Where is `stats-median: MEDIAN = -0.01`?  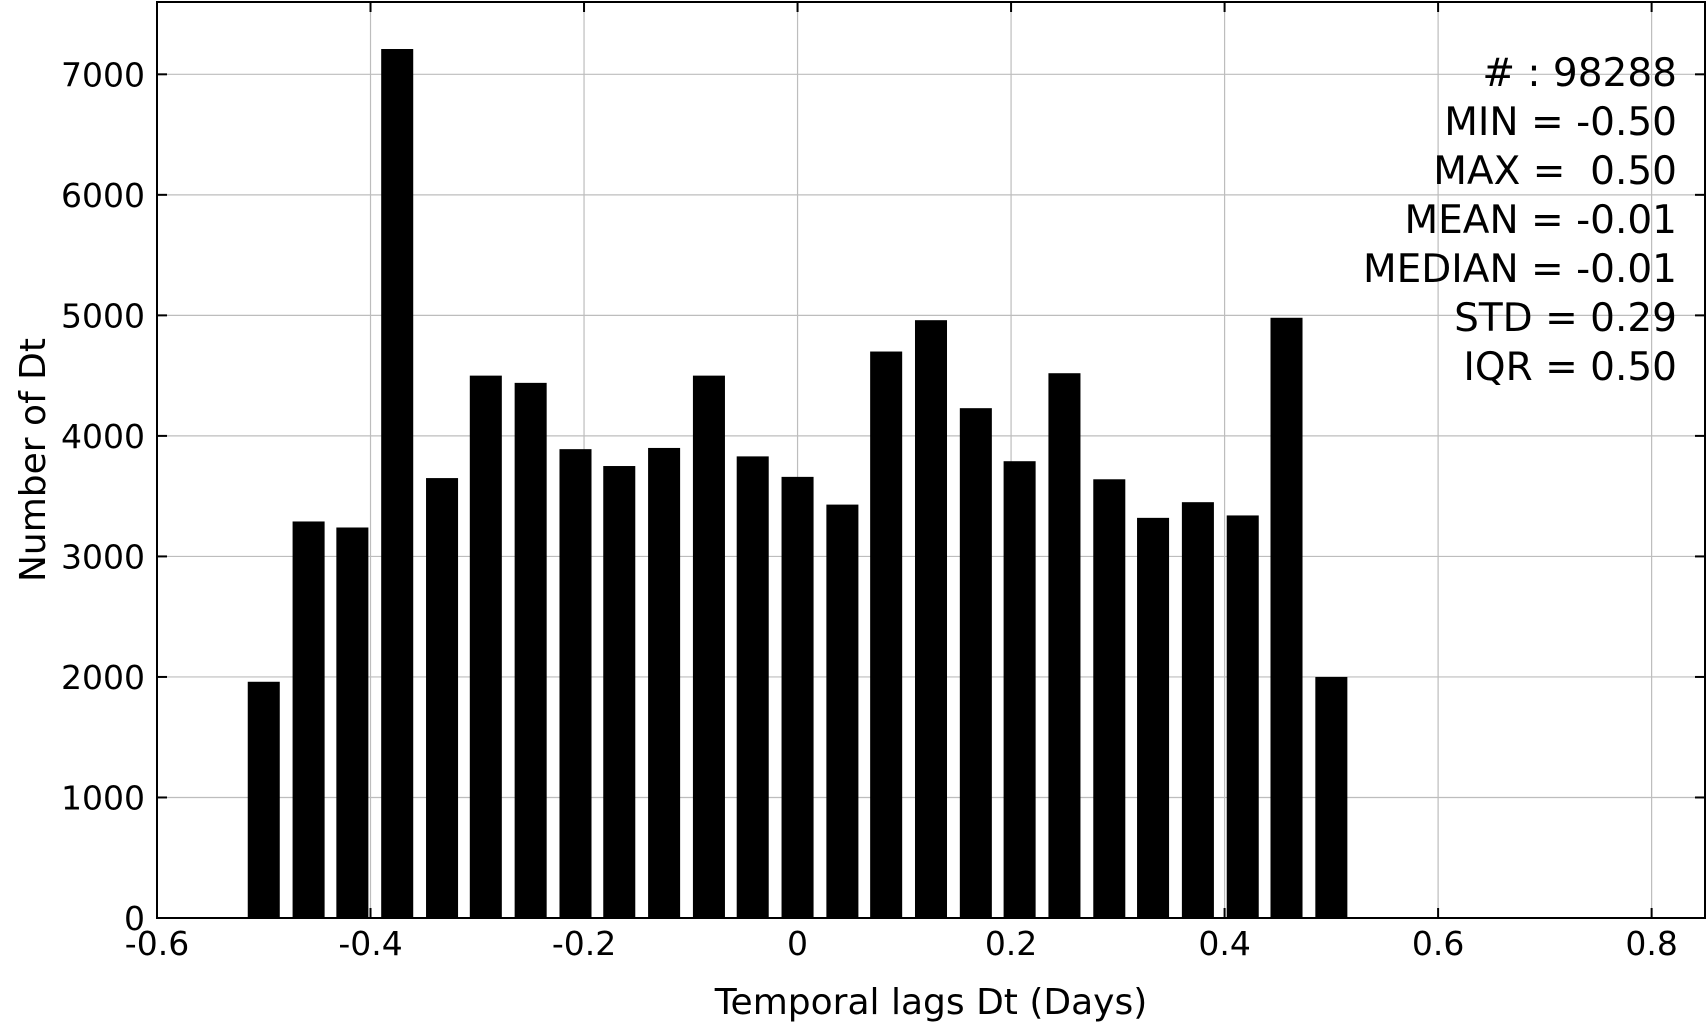
stats-median: MEDIAN = -0.01 is located at coordinates (1520, 269).